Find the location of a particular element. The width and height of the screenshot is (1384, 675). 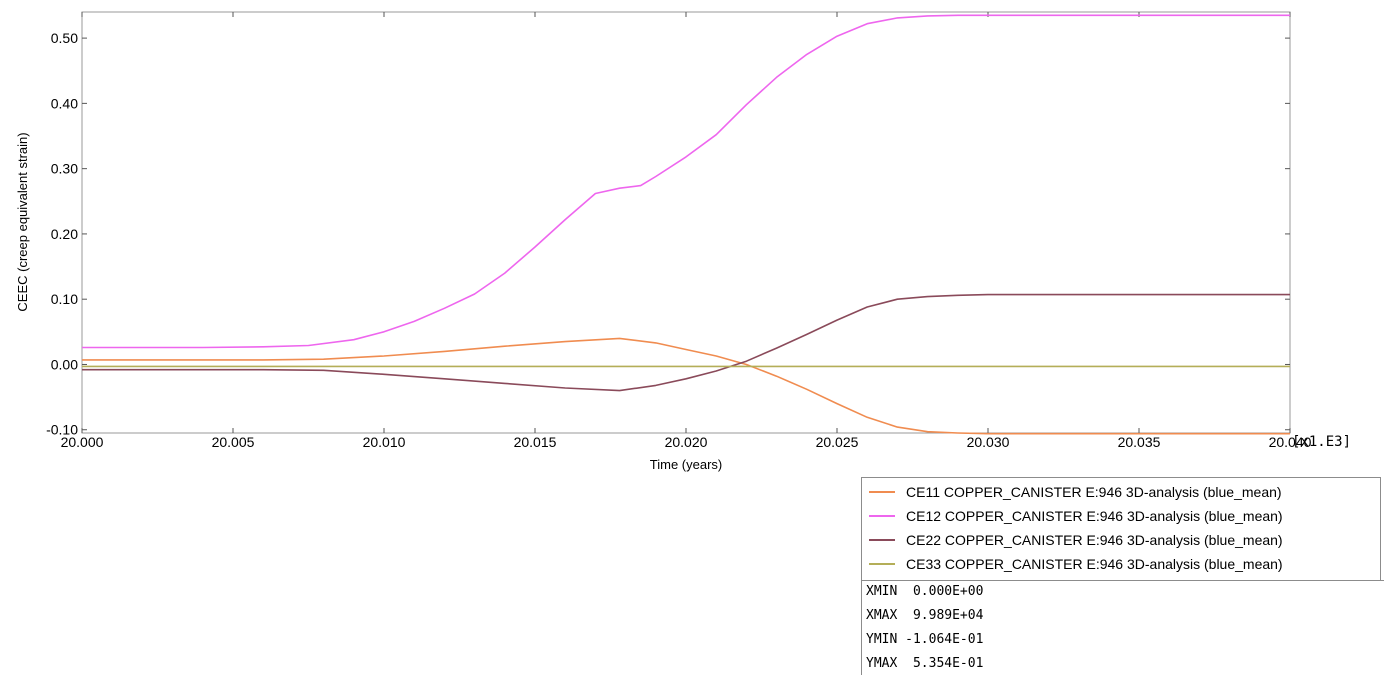

xmax-readout: XMAX 9.989E+04 is located at coordinates (925, 615).